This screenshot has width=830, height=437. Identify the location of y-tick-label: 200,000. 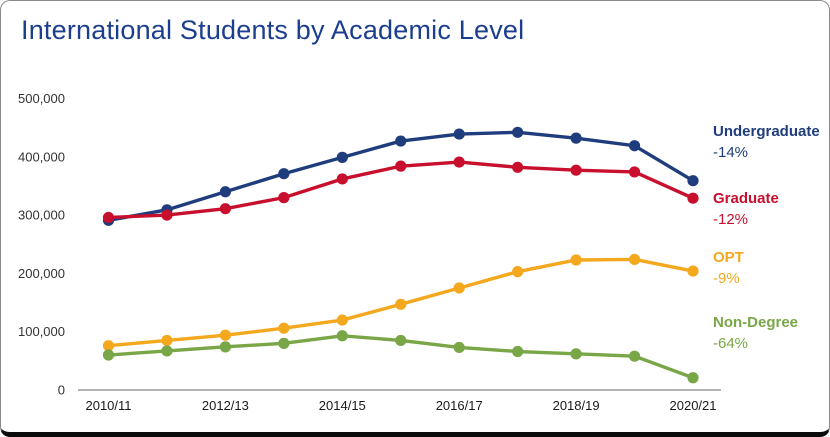
(41, 273).